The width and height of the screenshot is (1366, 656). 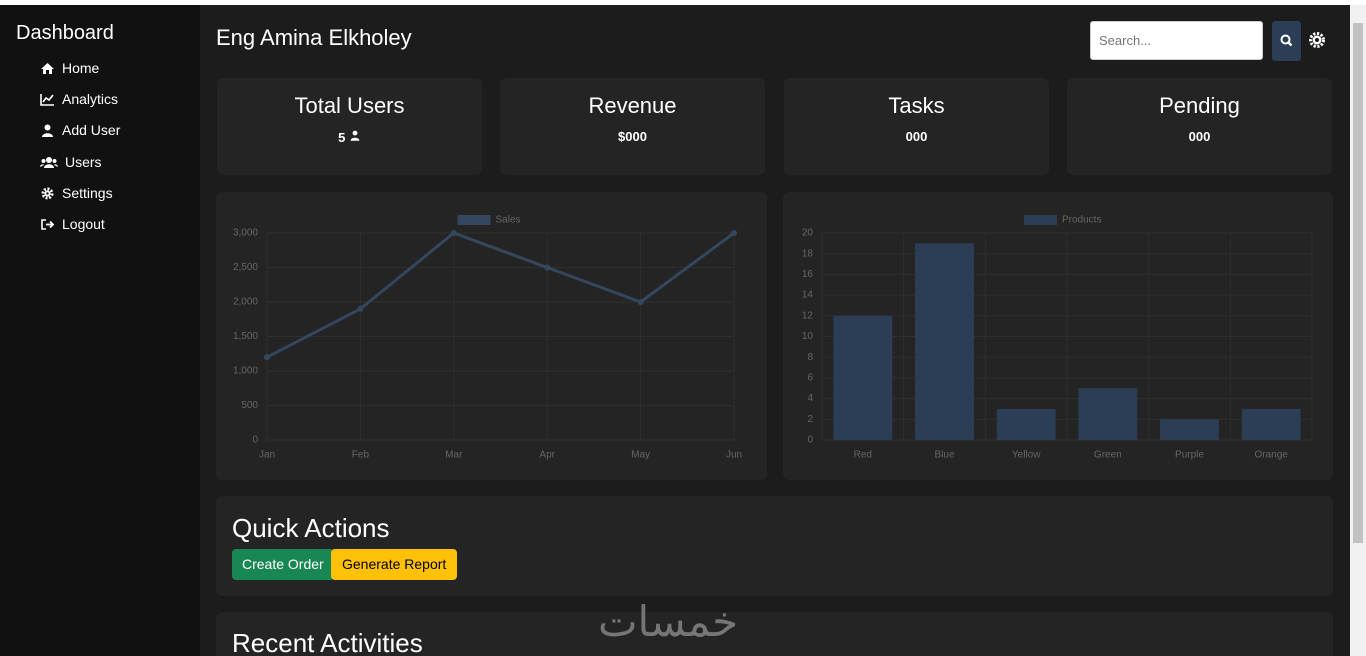 I want to click on card-value: $000, so click(x=632, y=136).